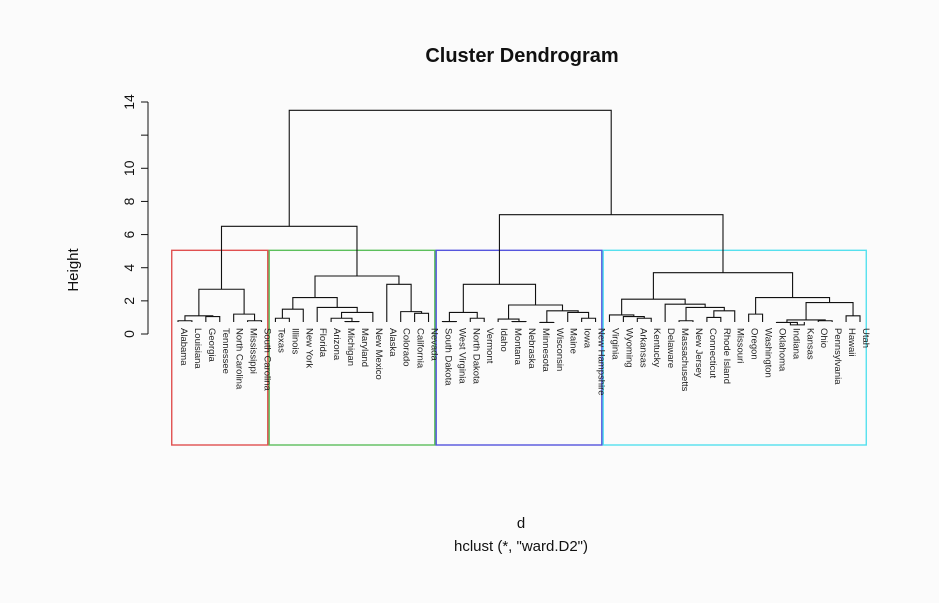 Image resolution: width=939 pixels, height=603 pixels. What do you see at coordinates (614, 344) in the screenshot?
I see `leaf-label: Virginia` at bounding box center [614, 344].